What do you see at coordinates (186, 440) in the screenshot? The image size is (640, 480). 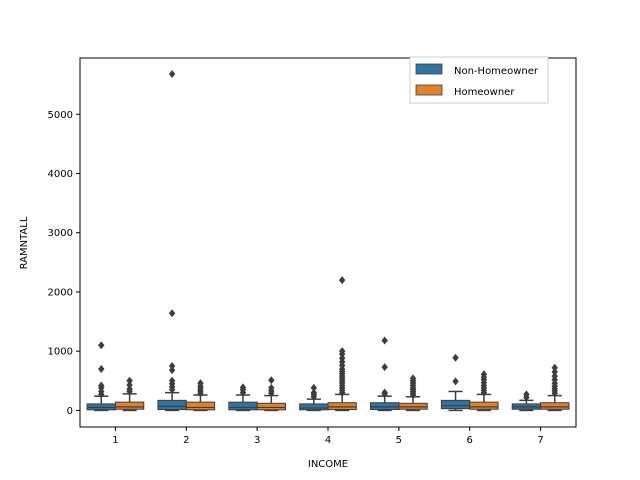 I see `x-tick-label: 2` at bounding box center [186, 440].